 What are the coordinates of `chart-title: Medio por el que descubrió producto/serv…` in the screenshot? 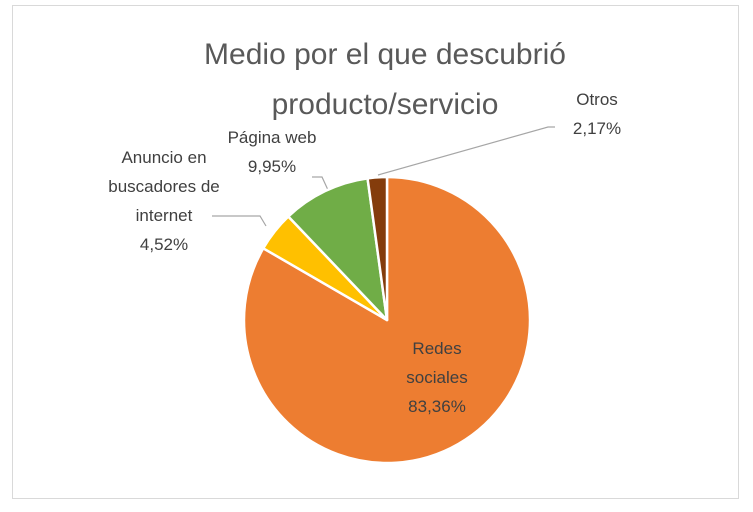 It's located at (385, 79).